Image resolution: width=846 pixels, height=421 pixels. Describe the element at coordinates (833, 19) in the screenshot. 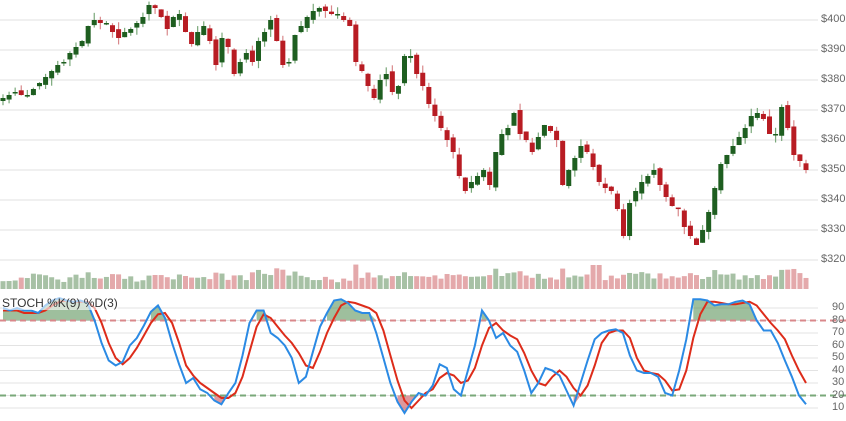

I see `price-tick-label: $400` at that location.